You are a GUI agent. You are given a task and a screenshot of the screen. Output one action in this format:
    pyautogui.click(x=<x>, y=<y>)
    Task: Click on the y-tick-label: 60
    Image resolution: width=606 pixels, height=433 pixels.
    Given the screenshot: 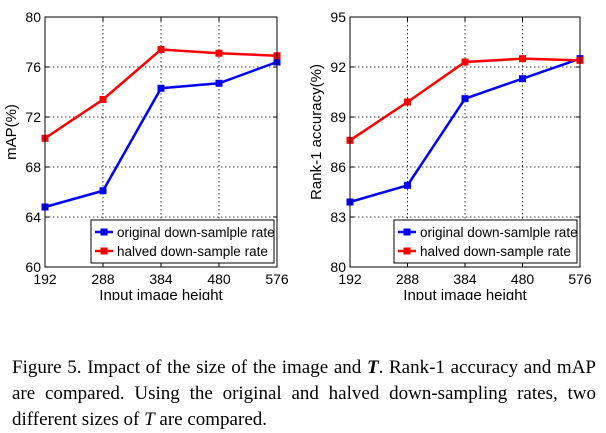 What is the action you would take?
    pyautogui.click(x=33, y=267)
    